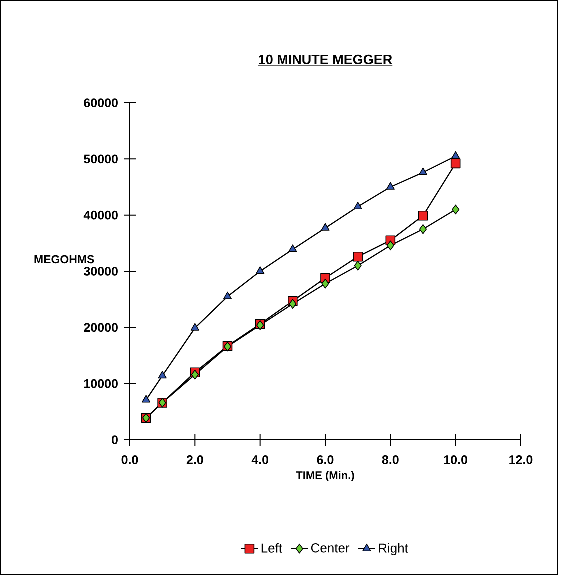 This screenshot has width=561, height=579. Describe the element at coordinates (325, 460) in the screenshot. I see `x-tick-label: 6.0` at that location.